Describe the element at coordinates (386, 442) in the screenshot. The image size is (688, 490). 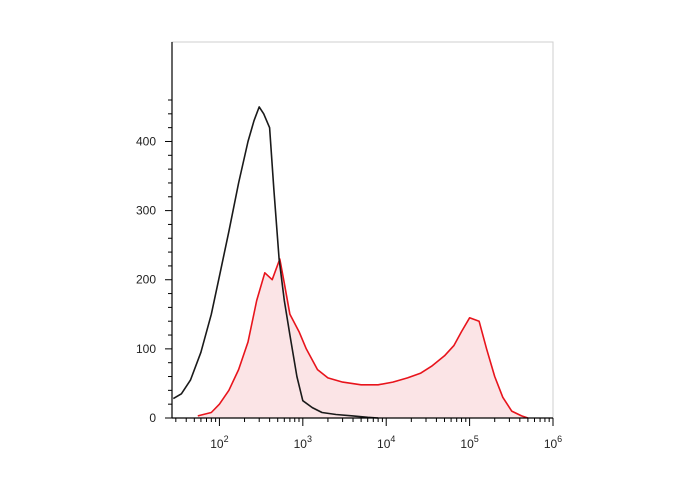
I see `x-tick-label: 10⁴` at that location.